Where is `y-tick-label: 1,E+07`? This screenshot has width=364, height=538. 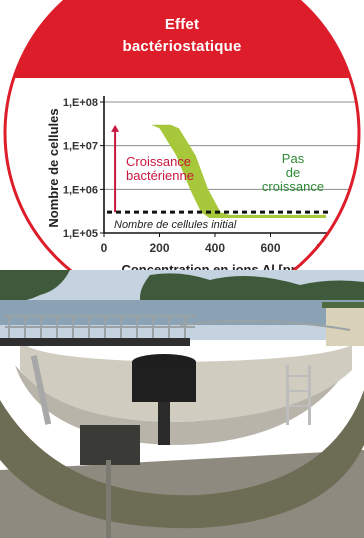 y-tick-label: 1,E+07 is located at coordinates (80, 147).